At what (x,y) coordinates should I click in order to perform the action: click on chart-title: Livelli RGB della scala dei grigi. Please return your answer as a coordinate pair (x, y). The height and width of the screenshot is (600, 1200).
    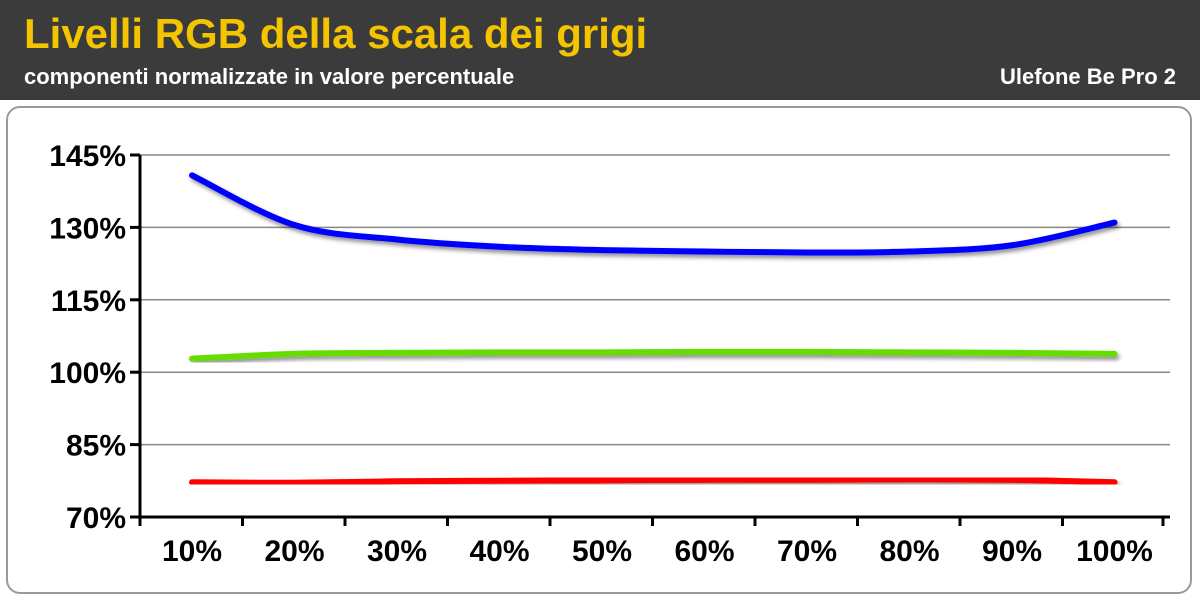
    Looking at the image, I should click on (336, 33).